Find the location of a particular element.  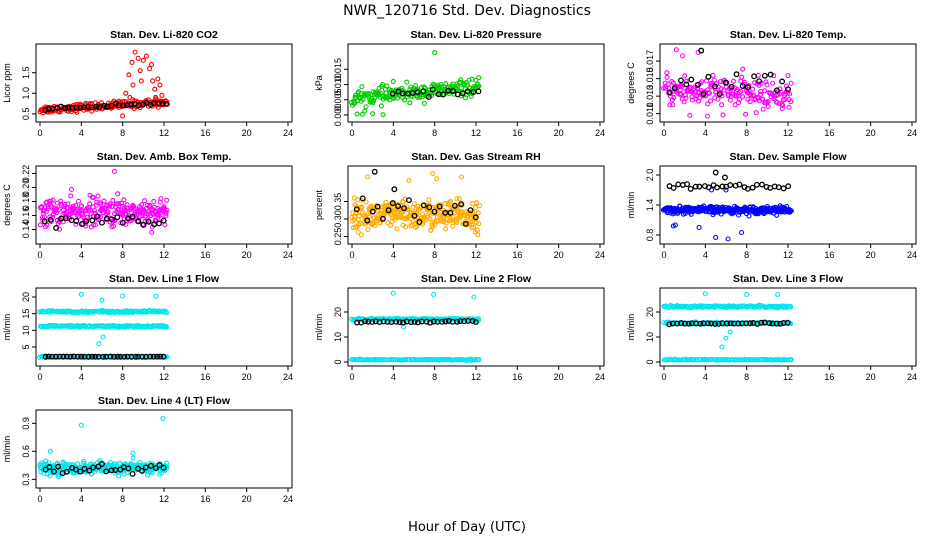

x-tick-label: 16 is located at coordinates (517, 377).